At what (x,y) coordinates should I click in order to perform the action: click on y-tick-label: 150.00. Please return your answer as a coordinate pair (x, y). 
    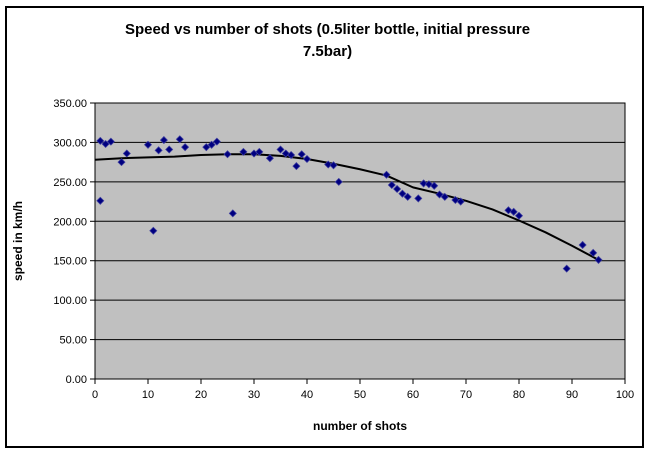
    Looking at the image, I should click on (70, 262).